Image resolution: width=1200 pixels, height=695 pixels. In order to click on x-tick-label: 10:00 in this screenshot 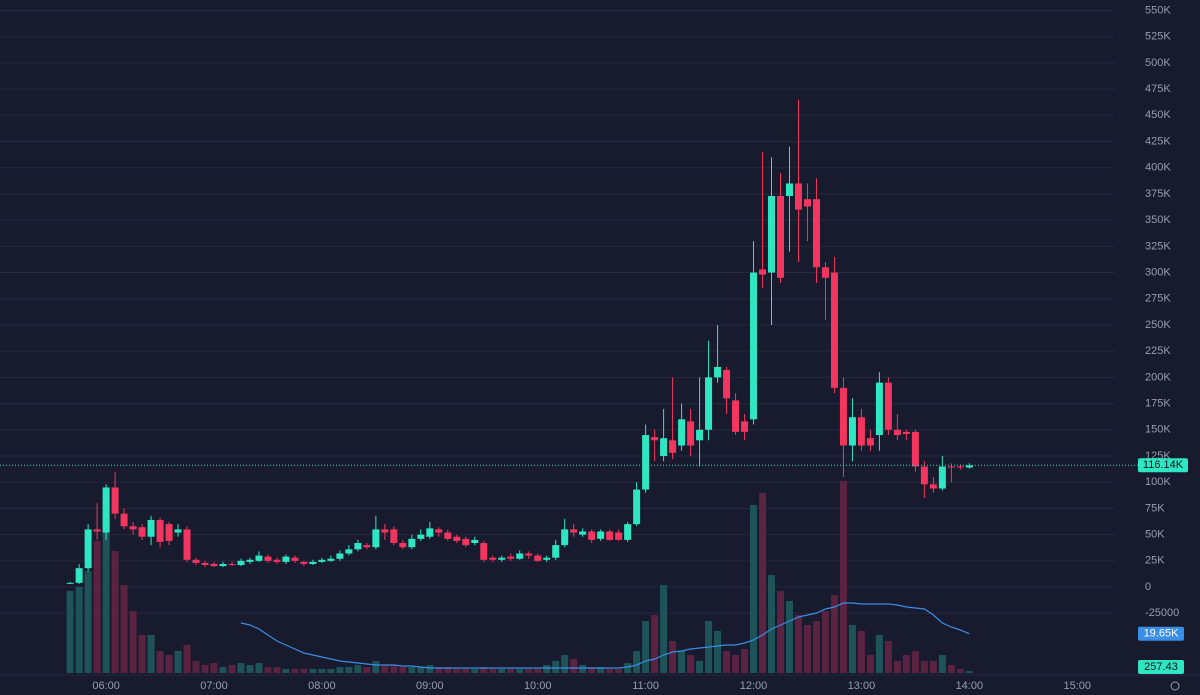, I will do `click(538, 686)`.